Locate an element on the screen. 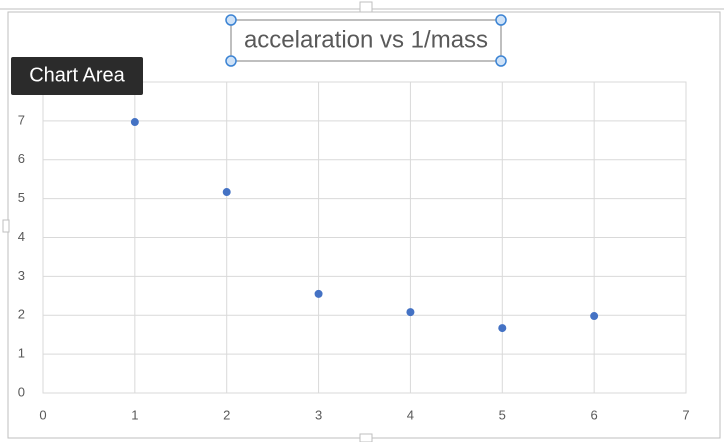 The height and width of the screenshot is (442, 724). y-tick-label: 5 is located at coordinates (21, 197).